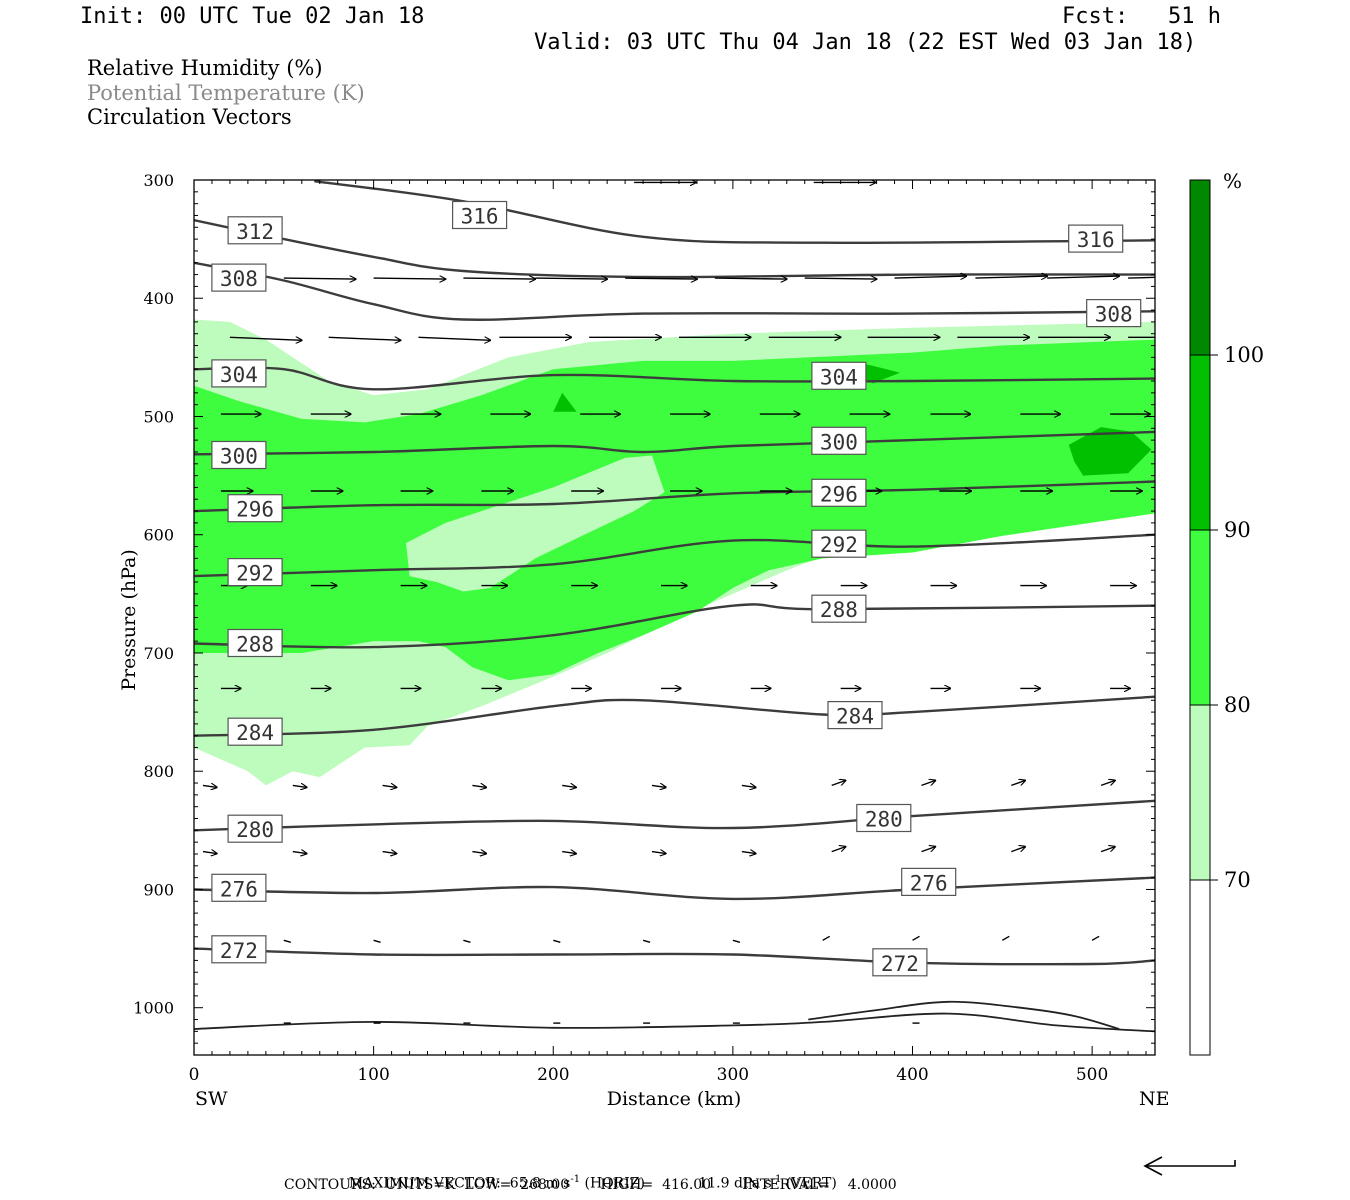 Image resolution: width=1350 pixels, height=1200 pixels. Describe the element at coordinates (459, 1183) in the screenshot. I see `max-vector-horiz-value: MAXIMUM VECTOR: 65.8 m s` at that location.